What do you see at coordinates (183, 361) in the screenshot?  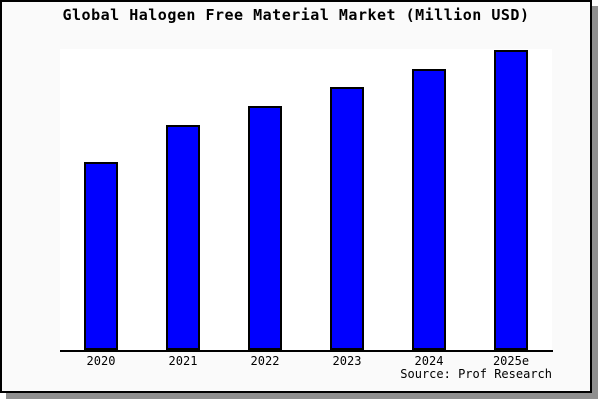 I see `x-tick-label-2021: 2021` at bounding box center [183, 361].